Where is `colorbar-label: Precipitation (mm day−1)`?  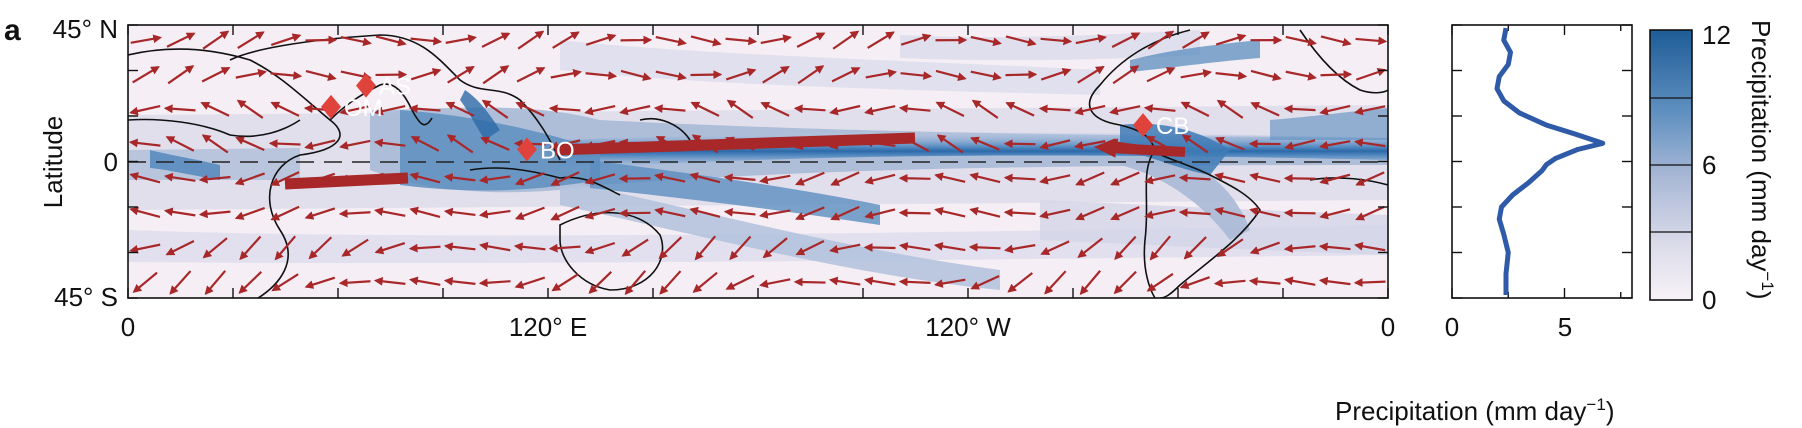
colorbar-label: Precipitation (mm day−1) is located at coordinates (1761, 159).